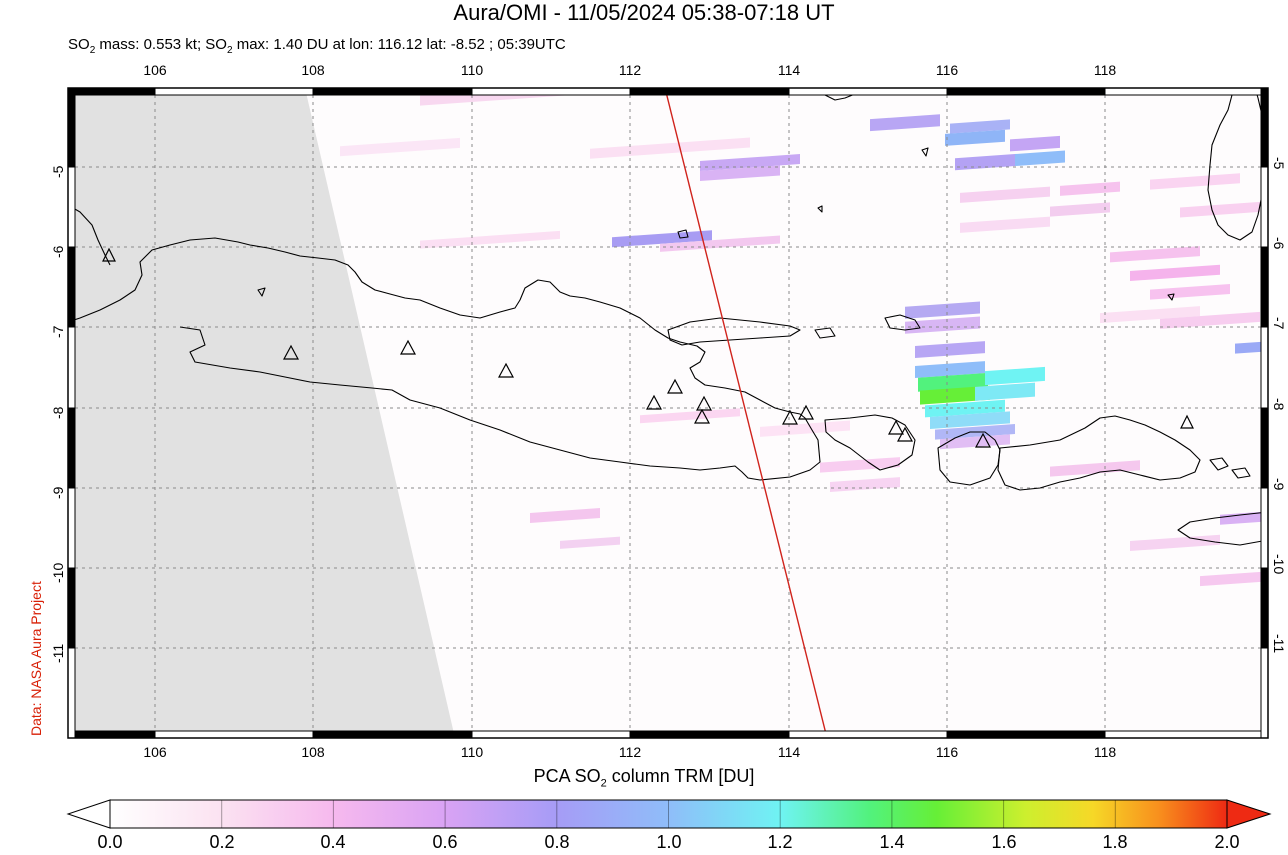  I want to click on lon-tick: 118, so click(1105, 752).